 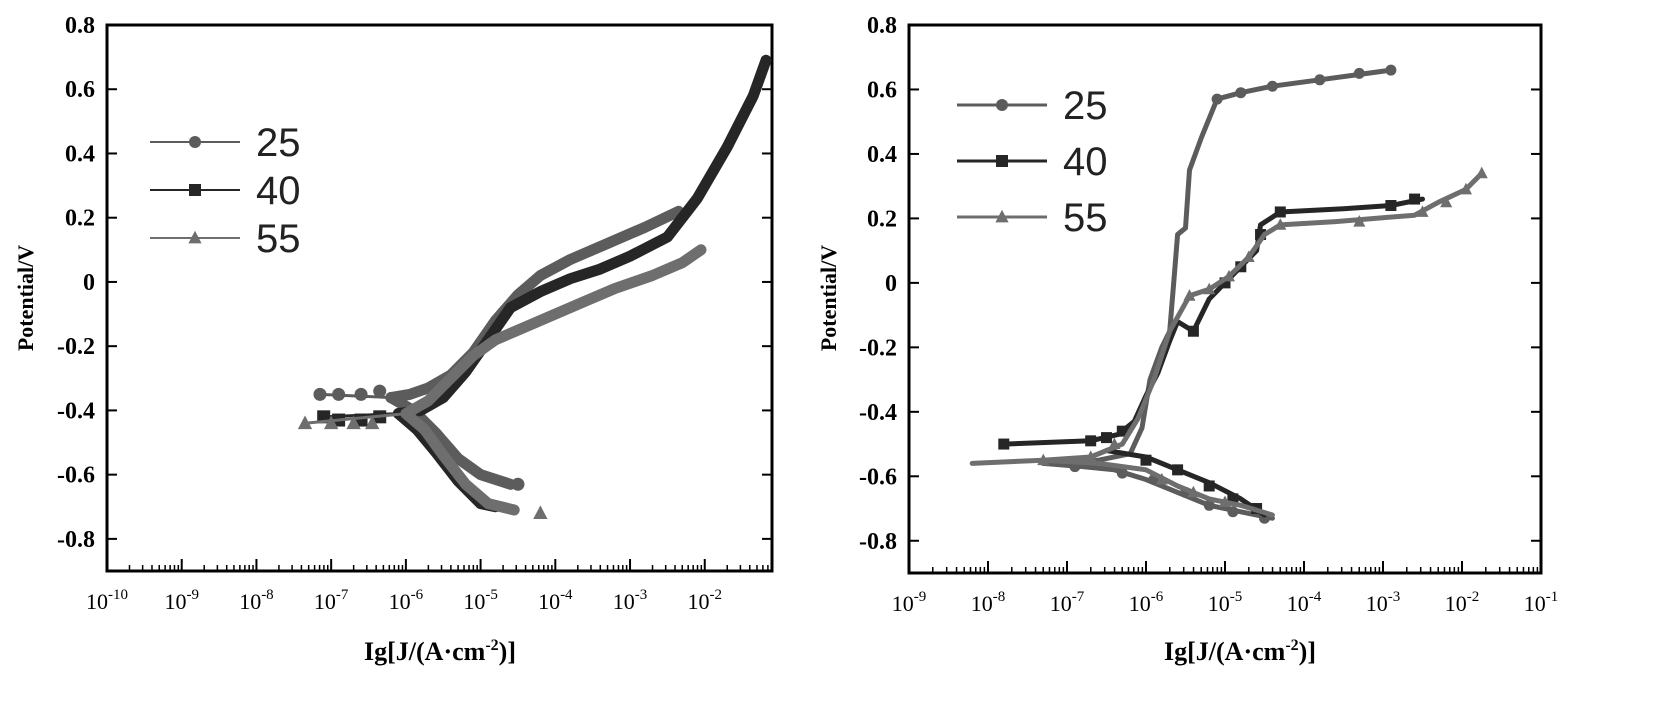 What do you see at coordinates (878, 413) in the screenshot?
I see `y-tick-label: -0.4` at bounding box center [878, 413].